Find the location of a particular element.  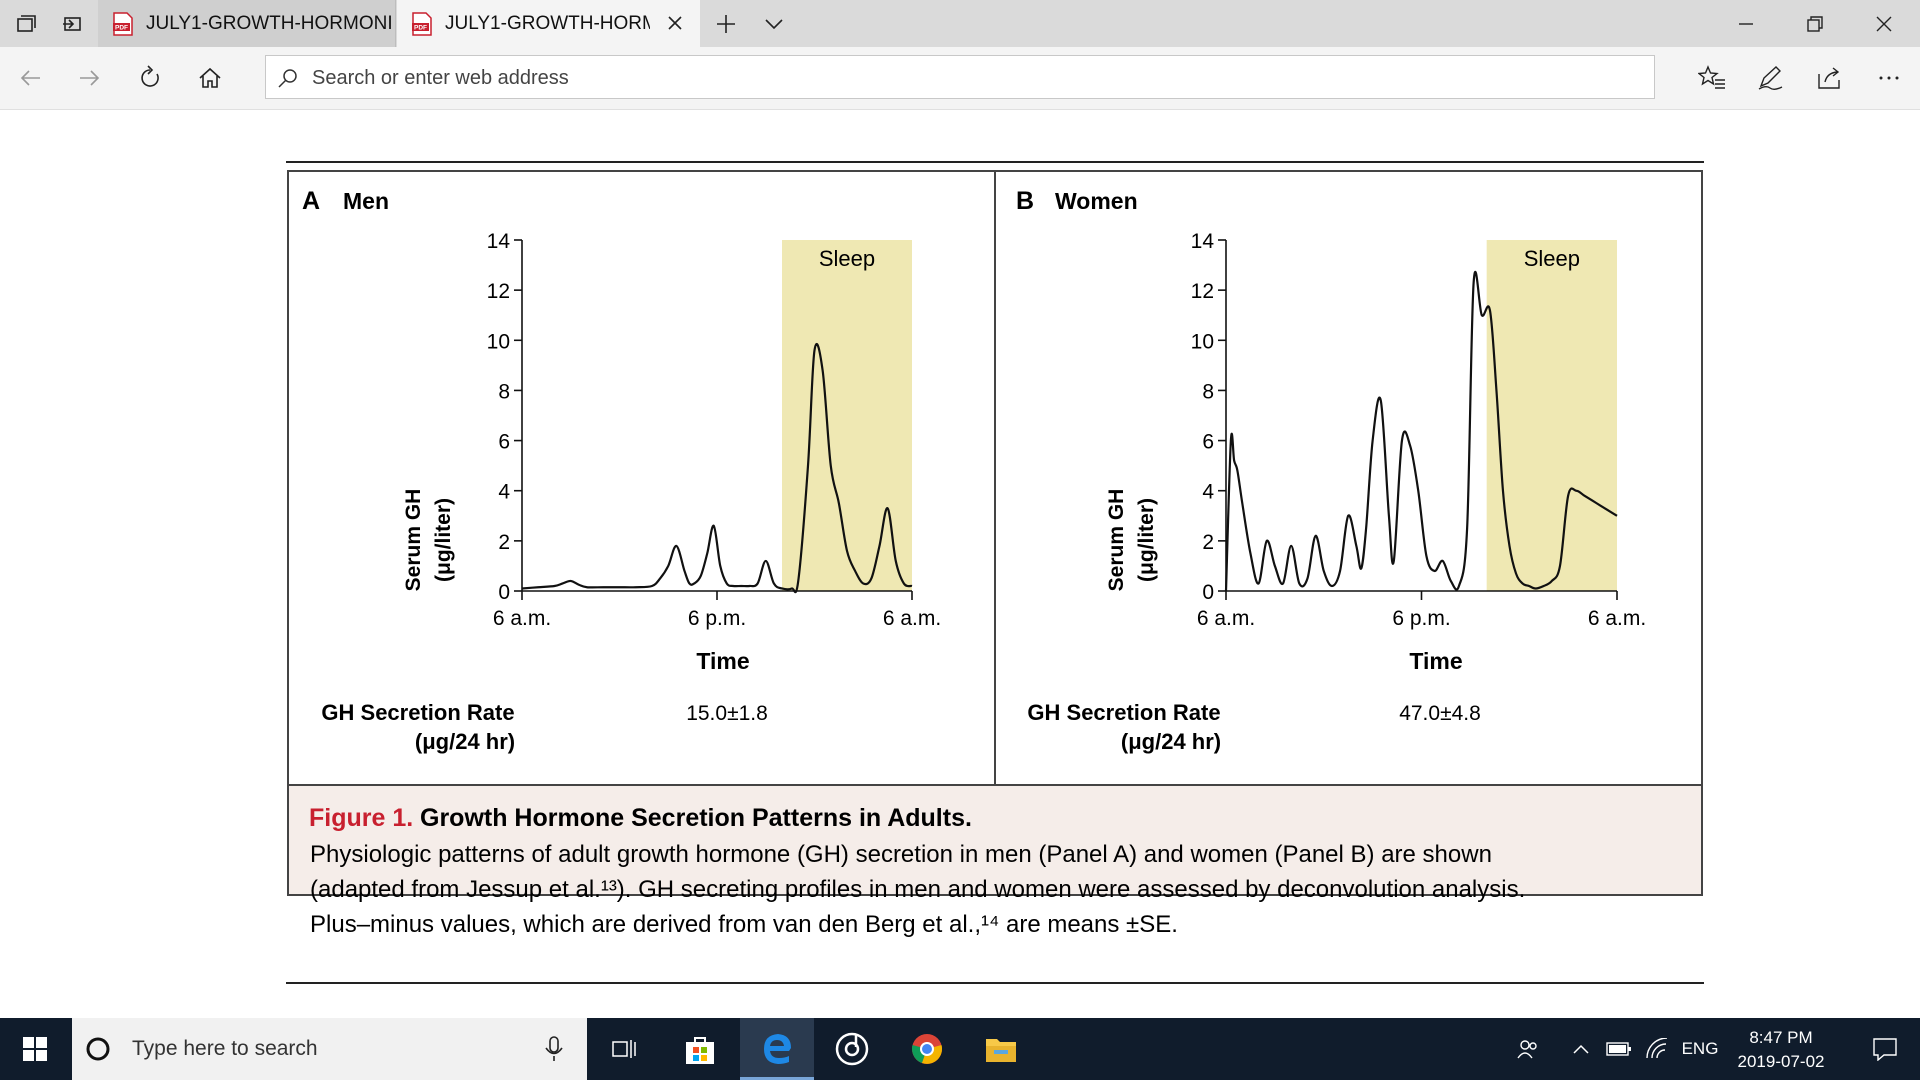

minimize-icon is located at coordinates (1746, 24).